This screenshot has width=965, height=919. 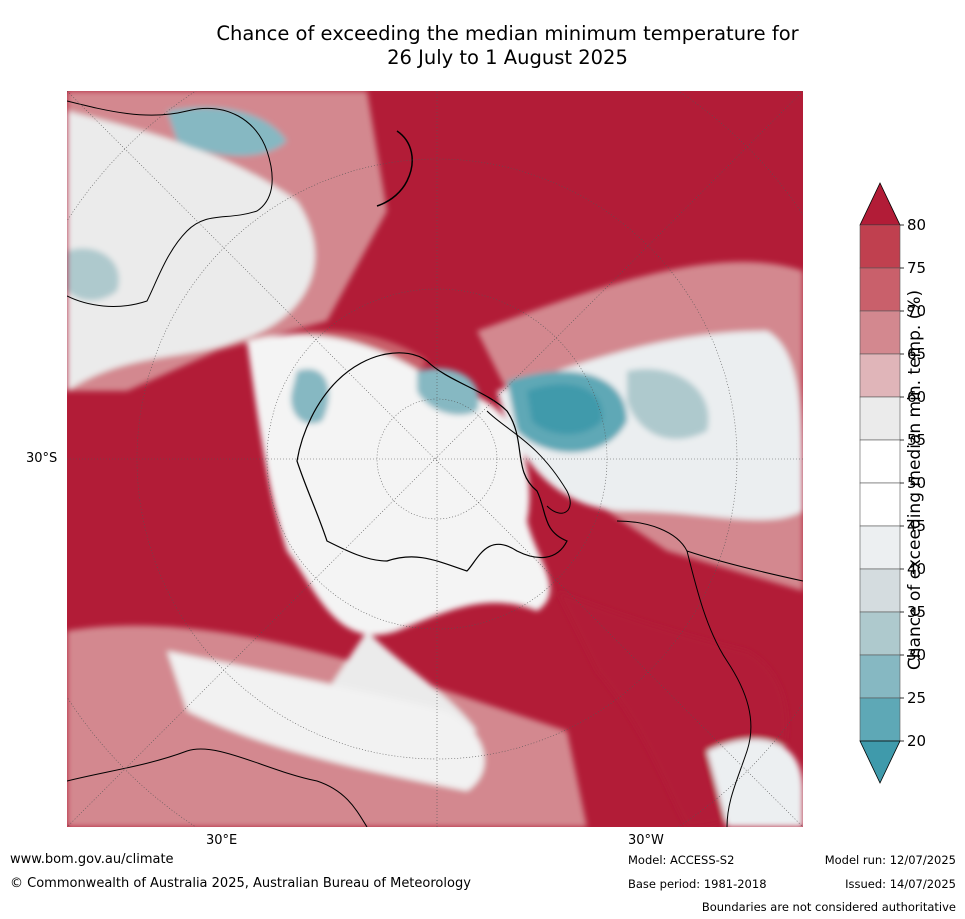 I want to click on website-link: www.bom.gov.au/climate, so click(x=92, y=859).